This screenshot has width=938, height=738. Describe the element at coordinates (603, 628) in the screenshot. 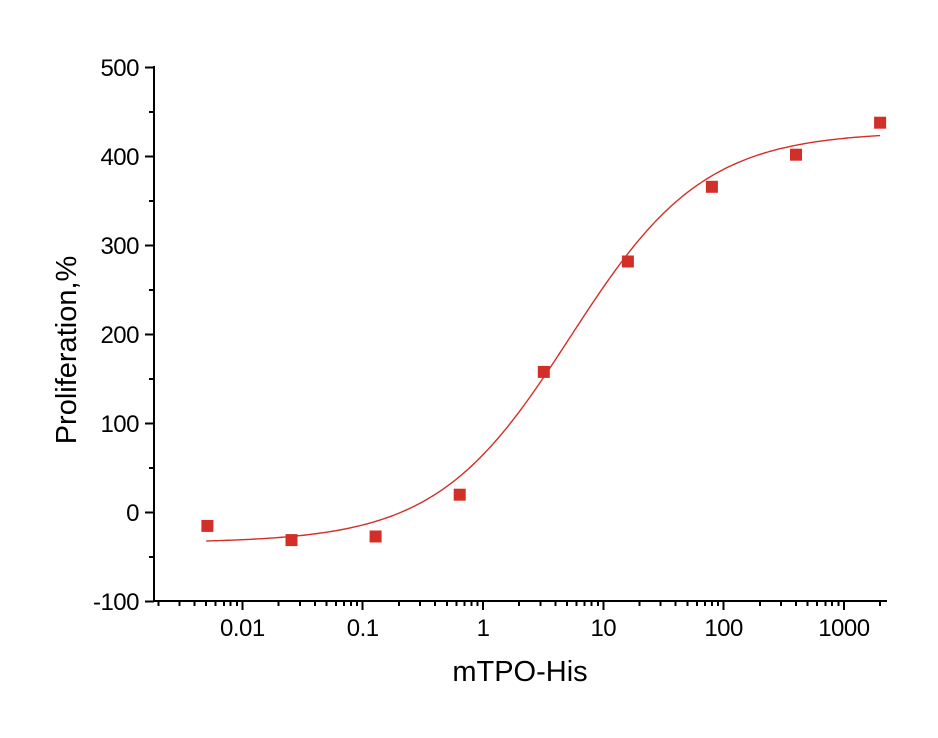

I see `x-tick-label: 10` at that location.